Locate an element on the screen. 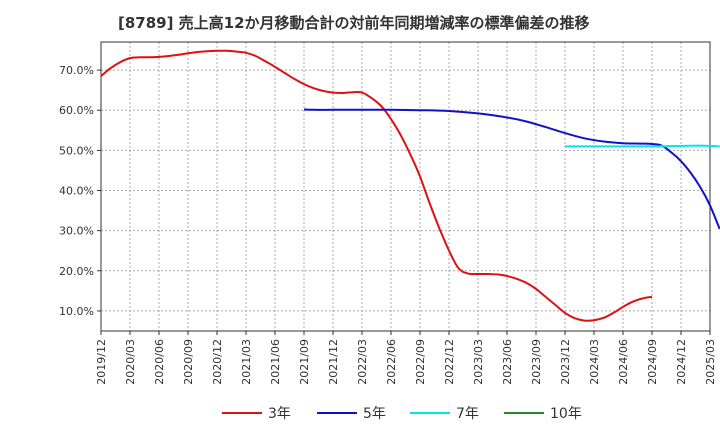 The image size is (720, 440). legend-label-1: 5年 is located at coordinates (374, 414).